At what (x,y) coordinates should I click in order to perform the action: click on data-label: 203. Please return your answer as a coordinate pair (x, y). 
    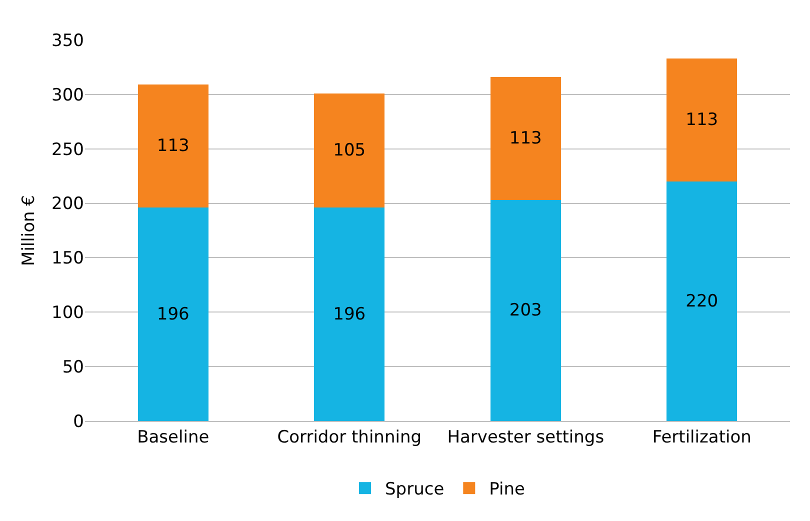
    Looking at the image, I should click on (525, 310).